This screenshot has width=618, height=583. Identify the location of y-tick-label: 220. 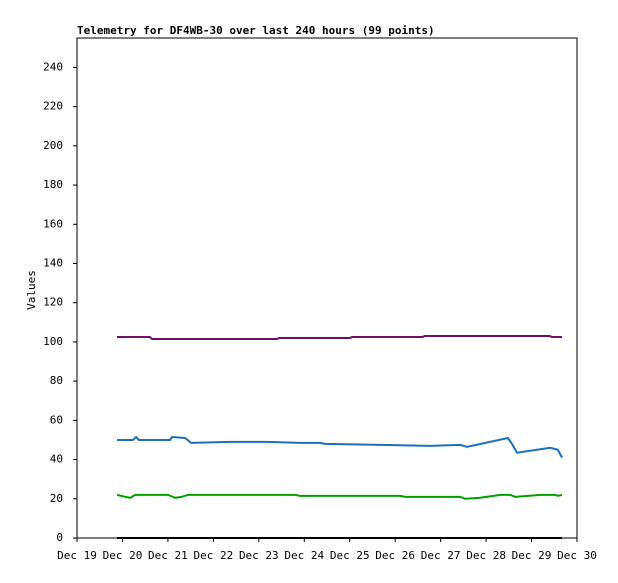
(53, 106).